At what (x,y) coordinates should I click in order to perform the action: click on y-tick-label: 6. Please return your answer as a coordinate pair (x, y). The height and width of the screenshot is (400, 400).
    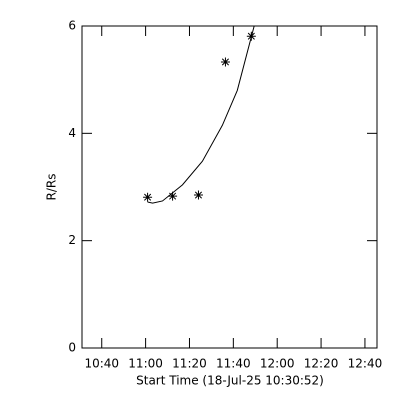
    Looking at the image, I should click on (72, 26).